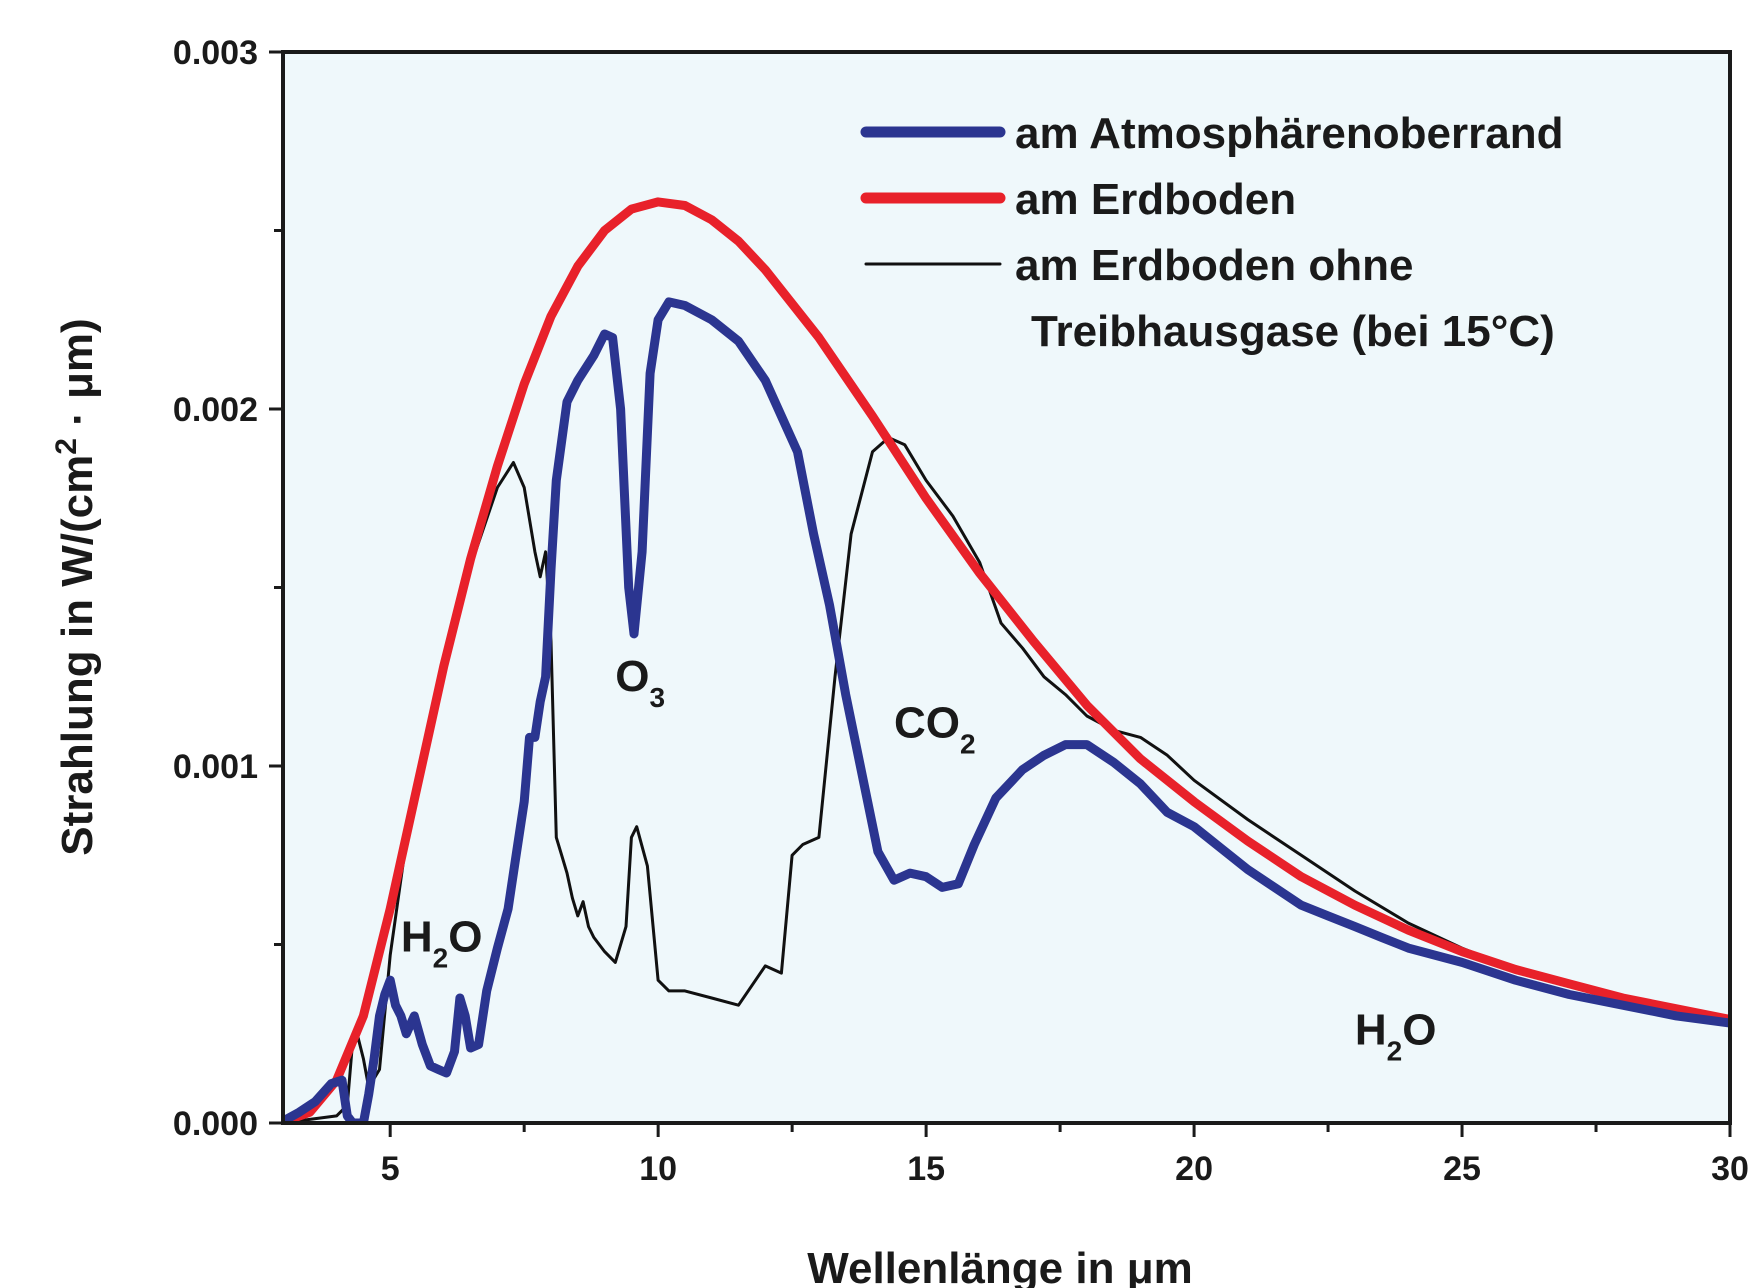 The width and height of the screenshot is (1754, 1288). I want to click on gas-annotation: CO2, so click(935, 728).